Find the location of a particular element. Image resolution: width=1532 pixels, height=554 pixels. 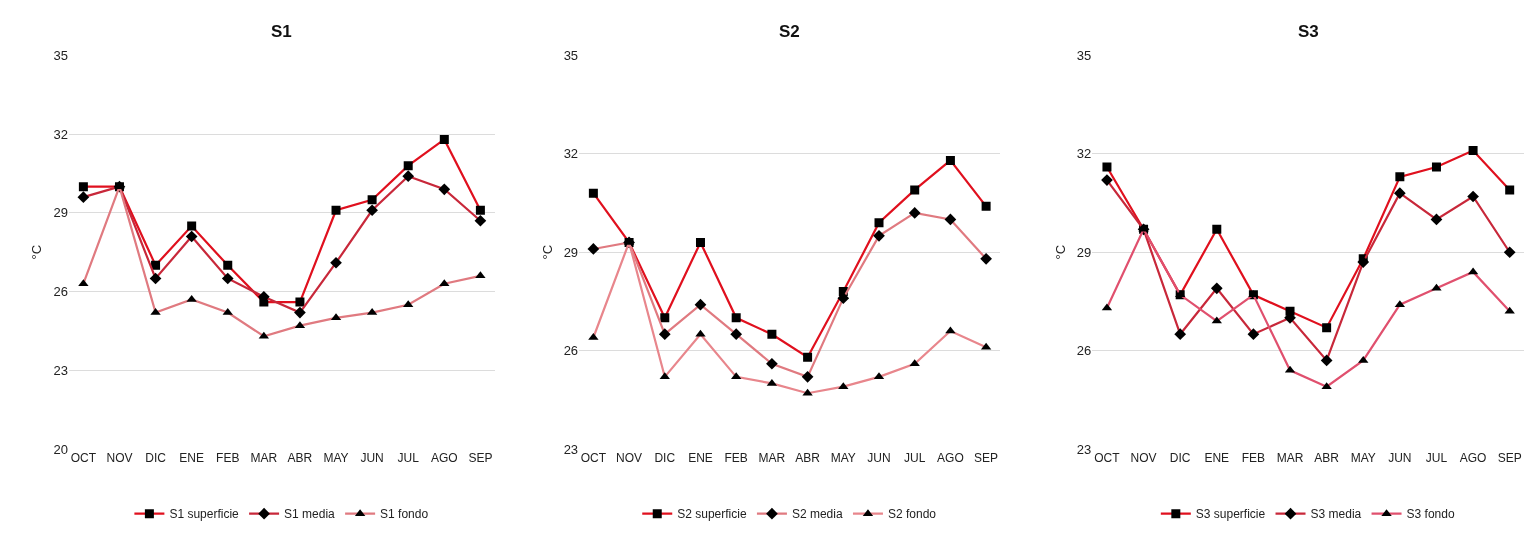

legend-label: S1 superficie is located at coordinates (204, 514).